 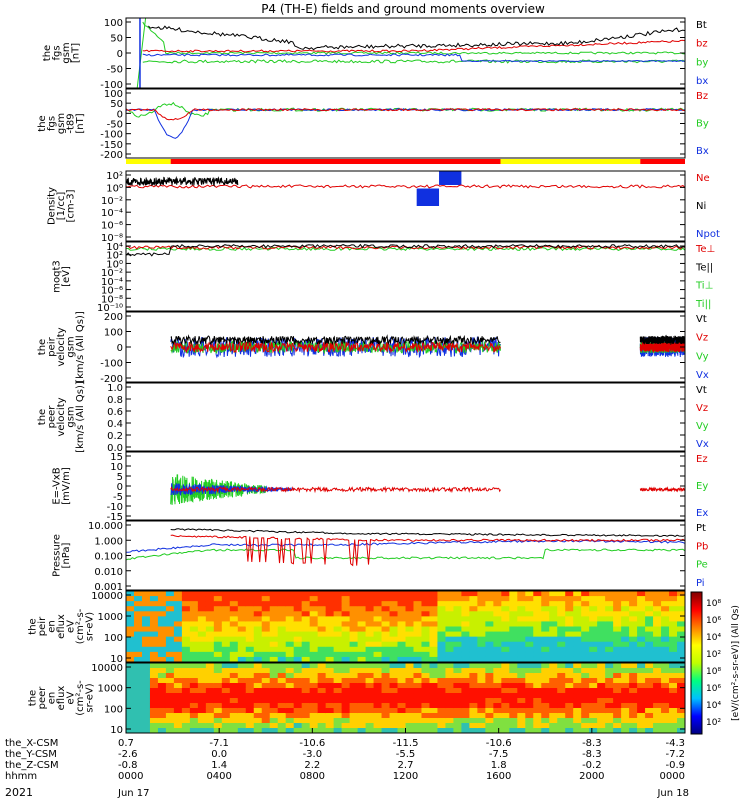 What do you see at coordinates (427, 489) in the screenshot?
I see `panel-6-plot-area` at bounding box center [427, 489].